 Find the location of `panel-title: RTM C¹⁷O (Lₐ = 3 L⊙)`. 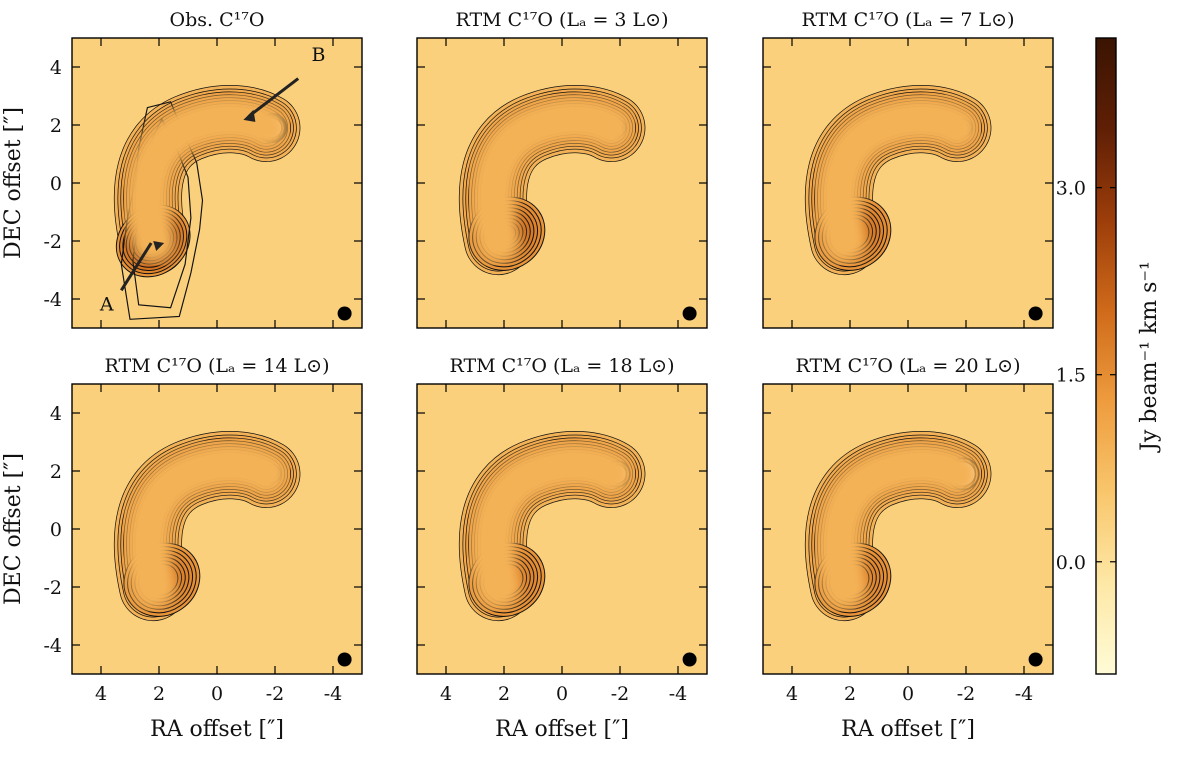

panel-title: RTM C¹⁷O (Lₐ = 3 L⊙) is located at coordinates (562, 20).